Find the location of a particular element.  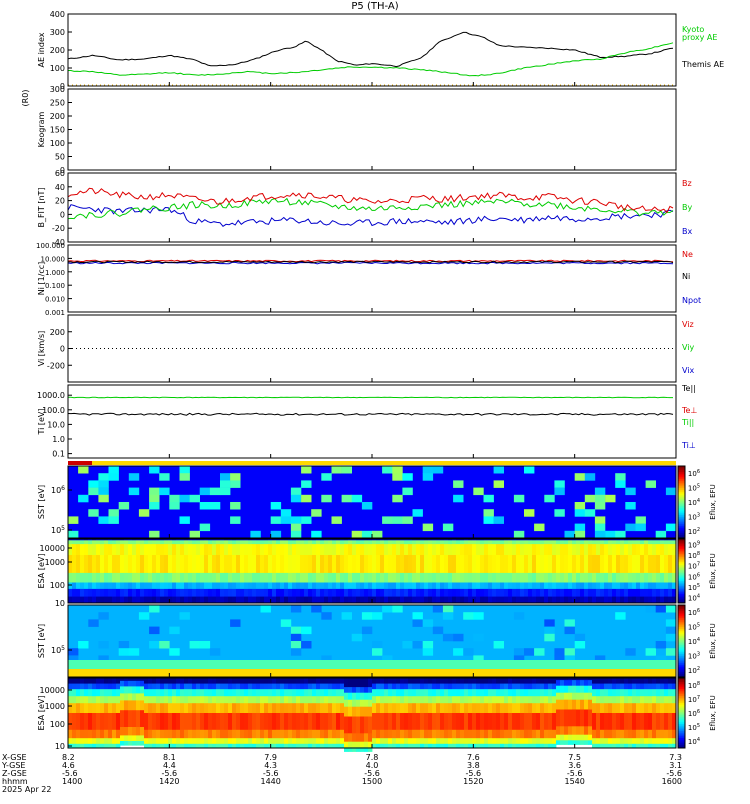

sst_efs-colorbar-cell is located at coordinates (681, 523).